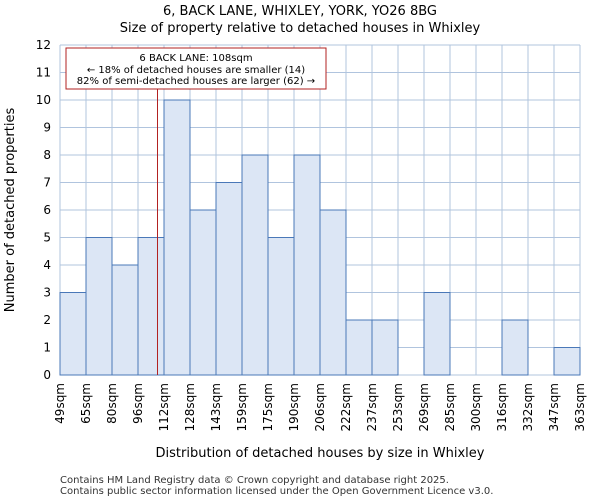 The image size is (600, 500). I want to click on x-tick-label: 222sqm, so click(346, 407).